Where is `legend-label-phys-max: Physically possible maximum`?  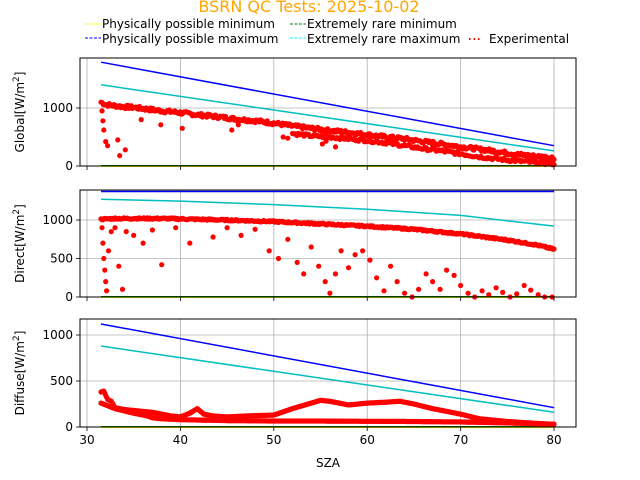 legend-label-phys-max: Physically possible maximum is located at coordinates (190, 39).